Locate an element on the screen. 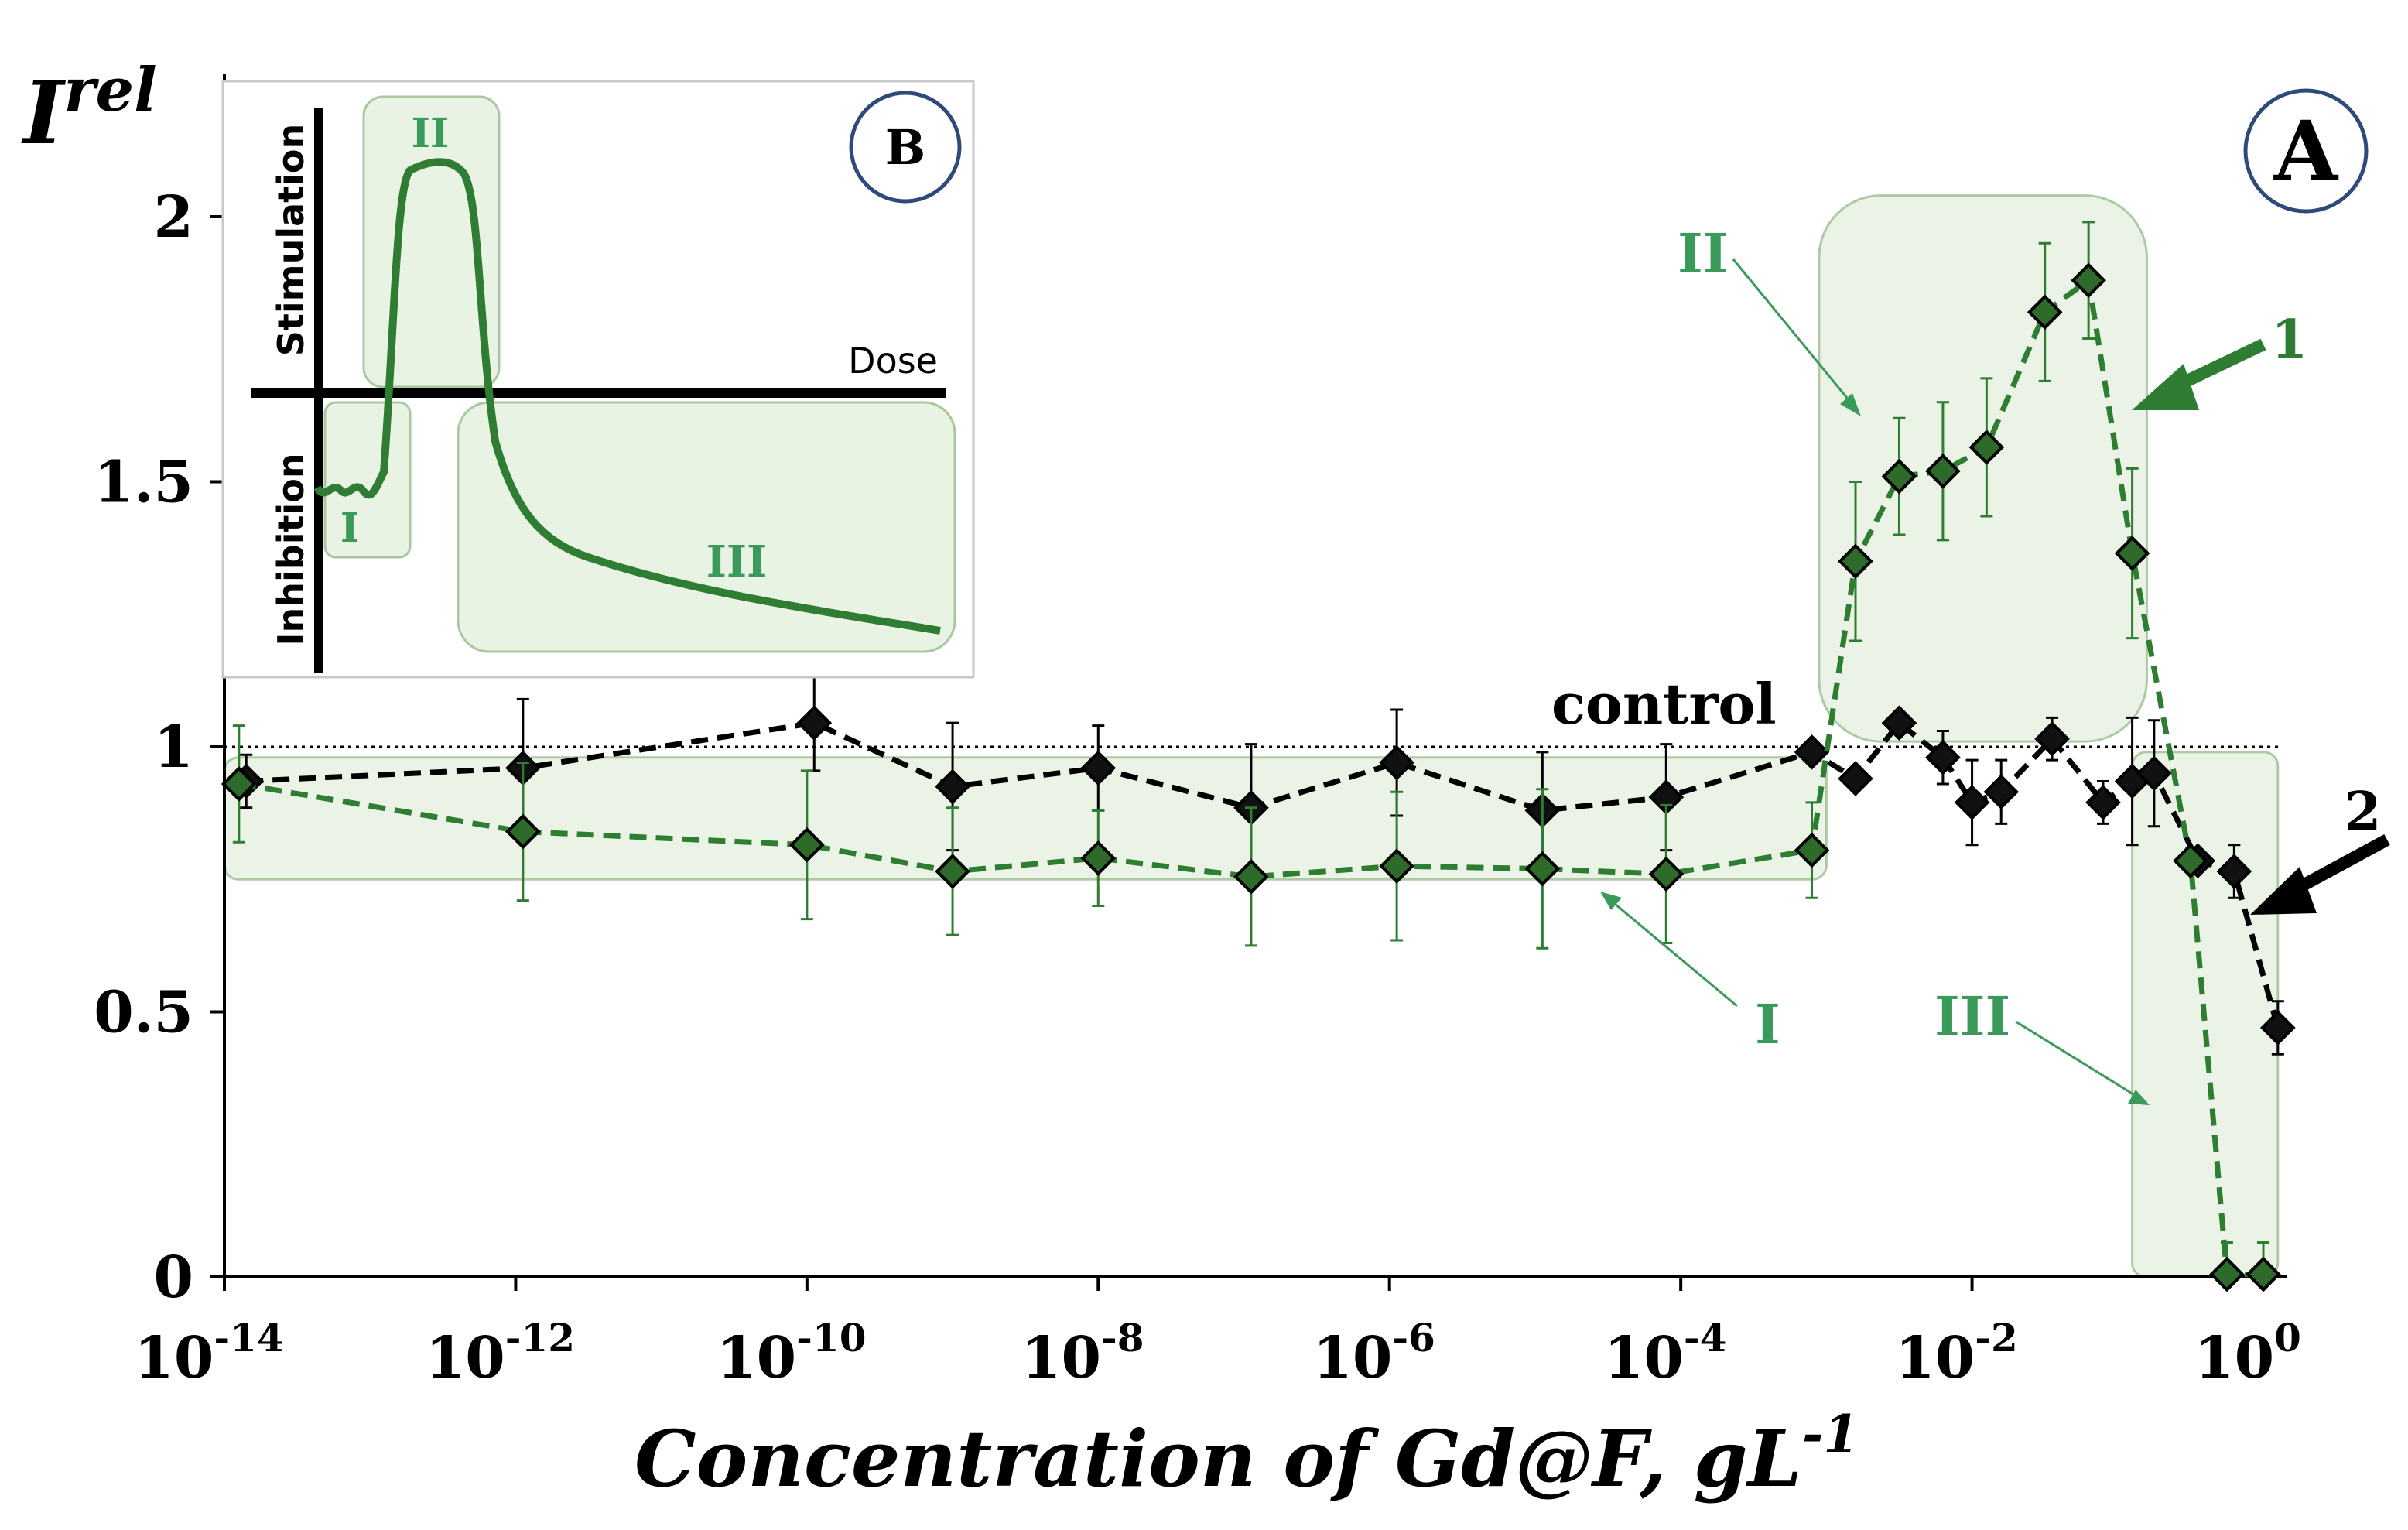  x-tick-label: 10⁻⁶ is located at coordinates (1373, 1353).